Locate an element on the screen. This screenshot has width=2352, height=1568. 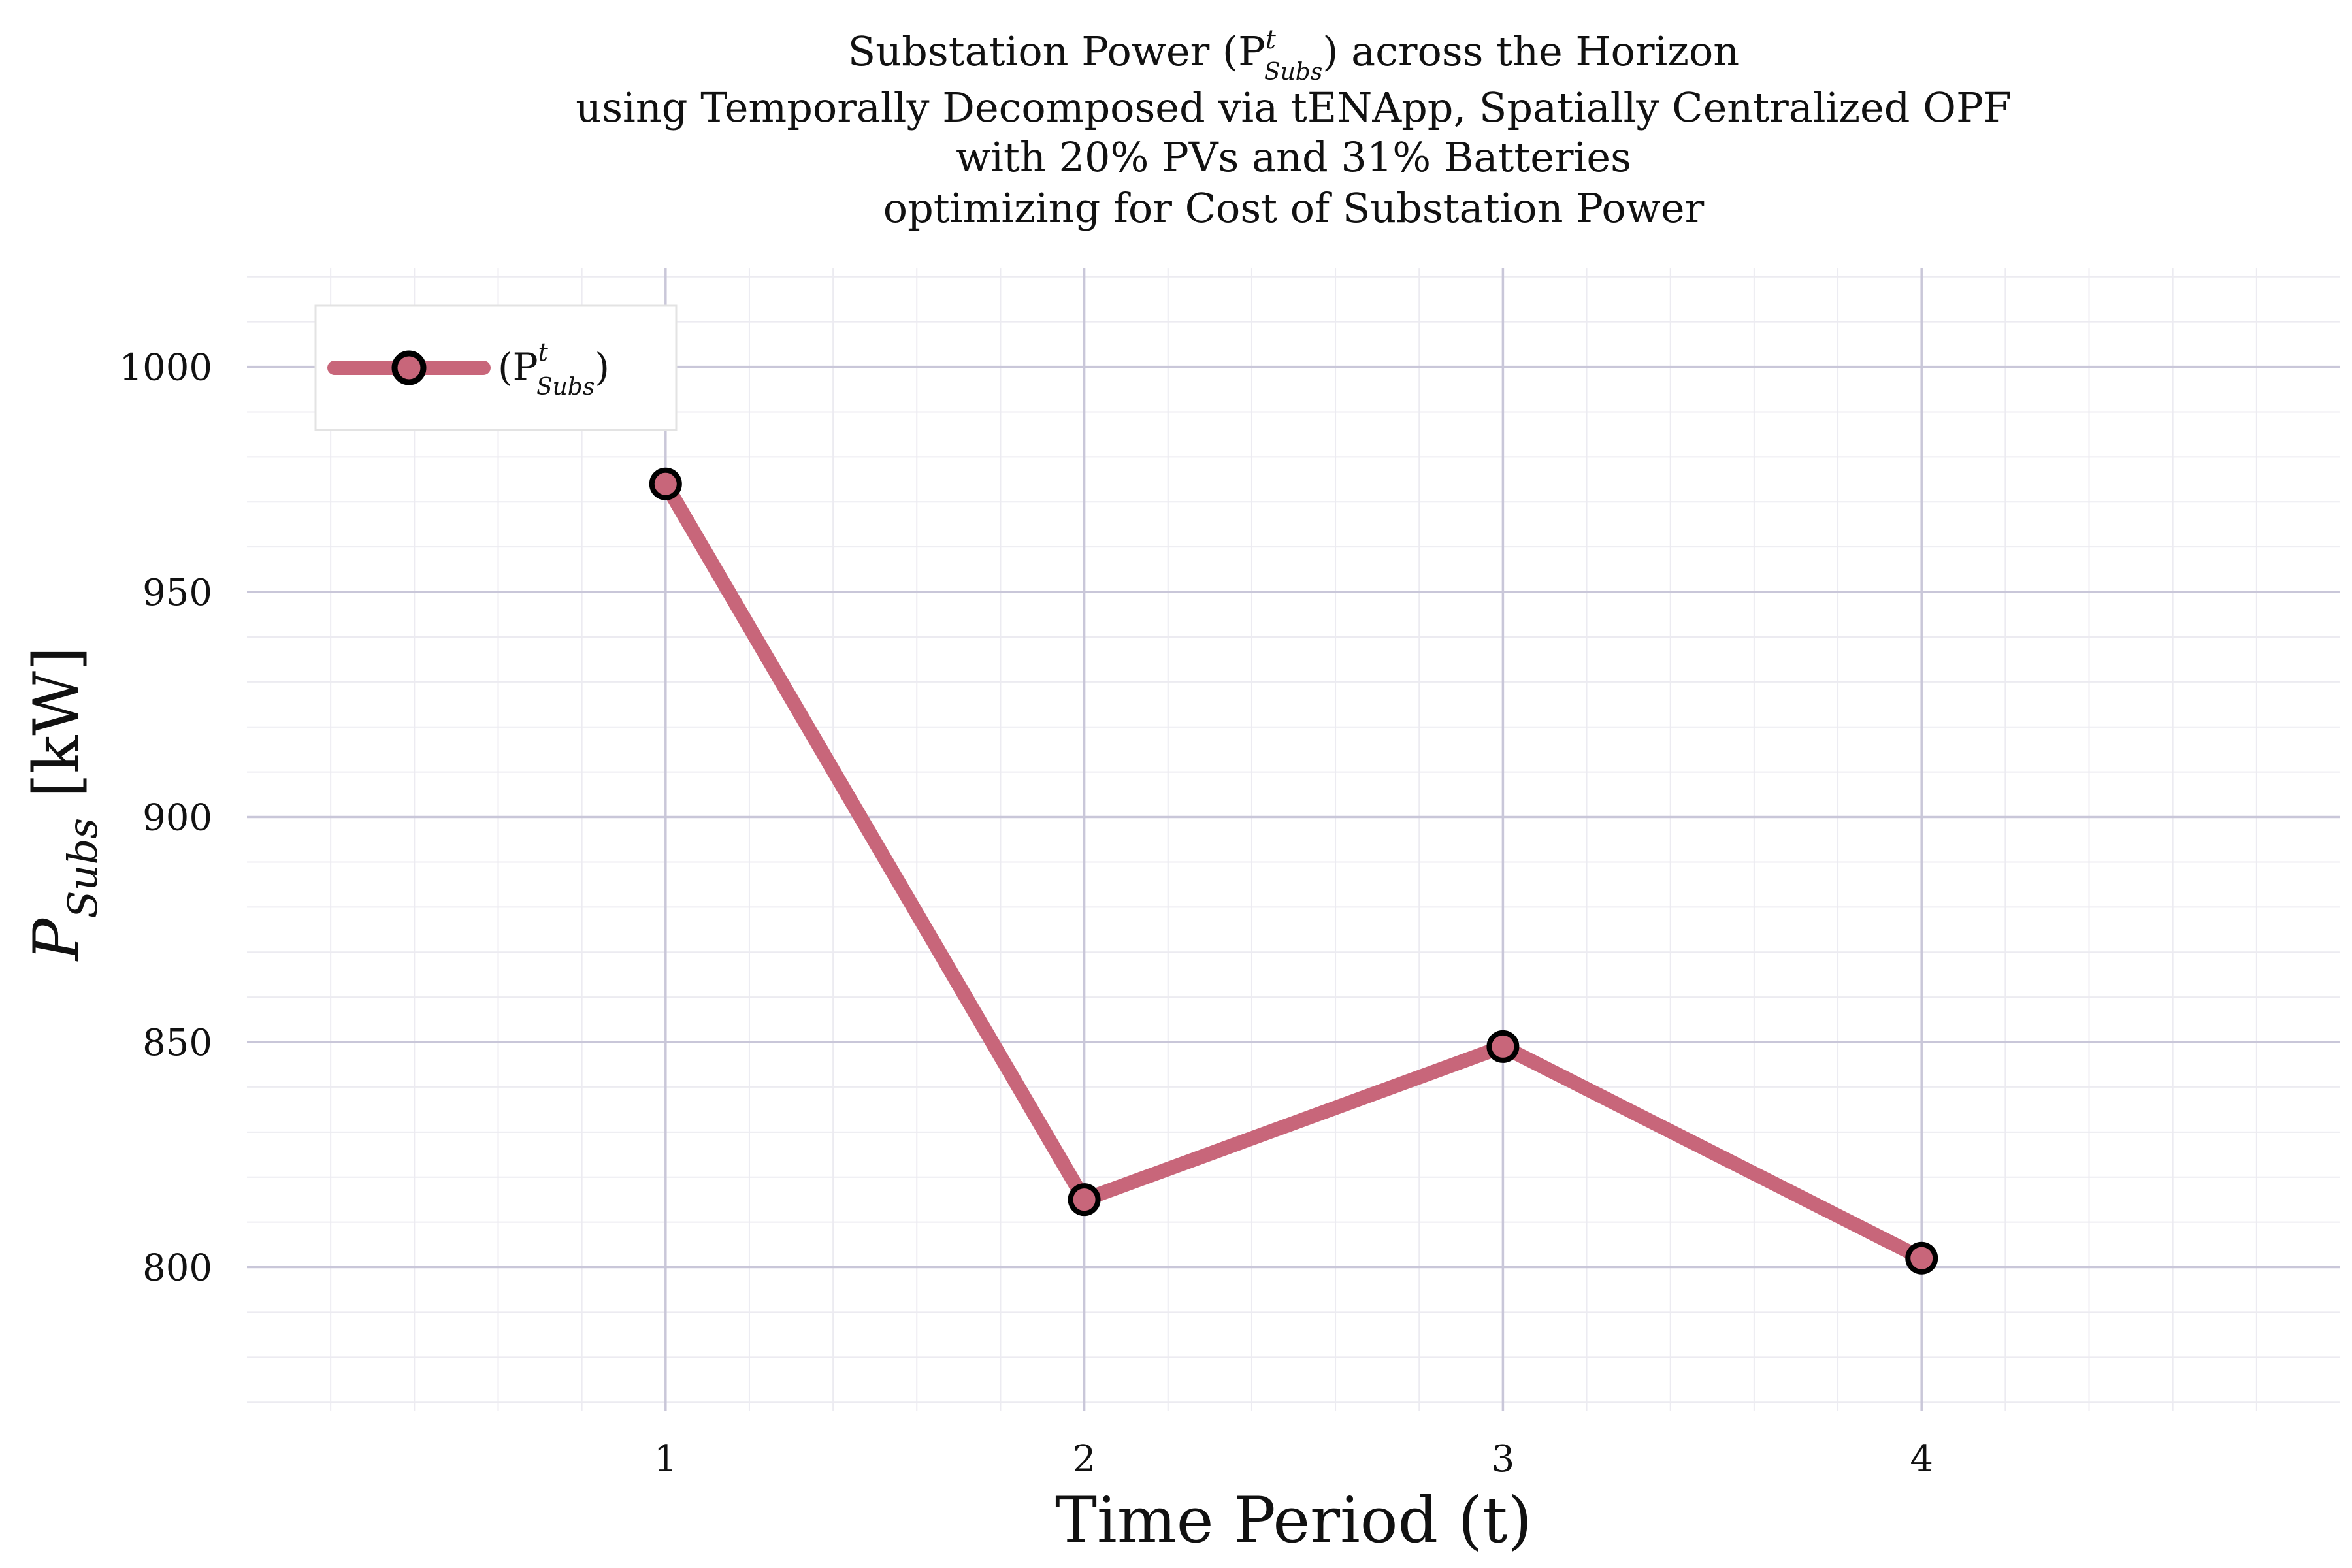
x-axis-label: Time Period (t) is located at coordinates (1293, 1520).